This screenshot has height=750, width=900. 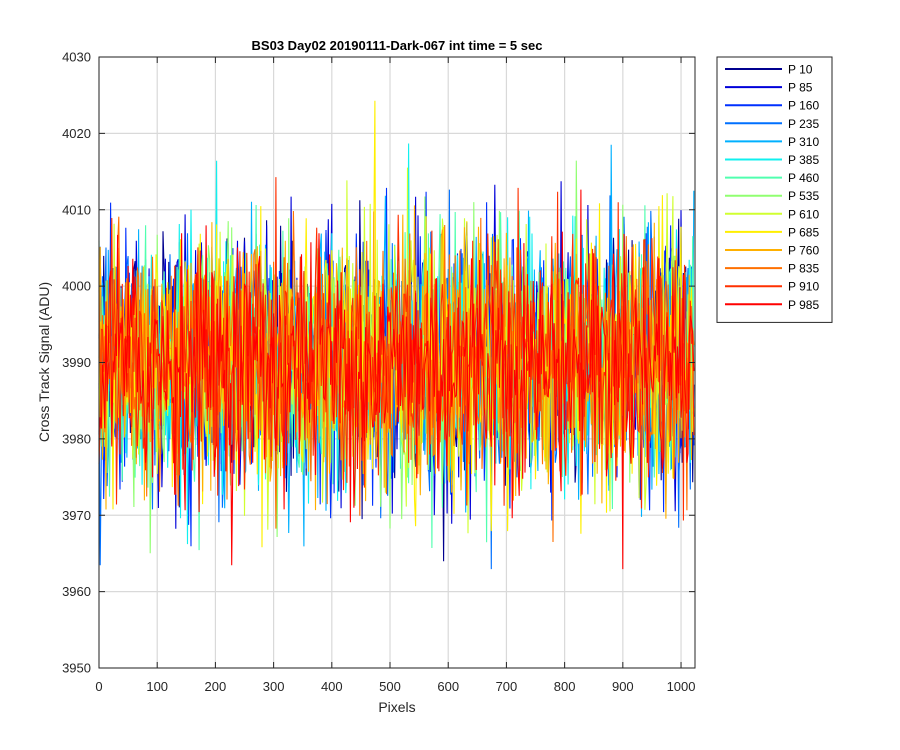 What do you see at coordinates (76, 286) in the screenshot?
I see `y-tick-label: 4000` at bounding box center [76, 286].